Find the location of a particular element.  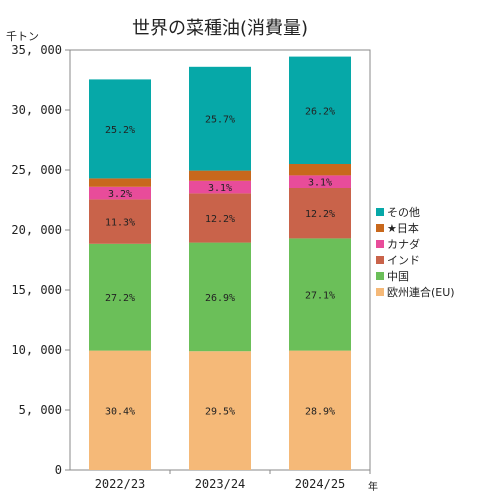

legend-label: カナダ is located at coordinates (403, 244).